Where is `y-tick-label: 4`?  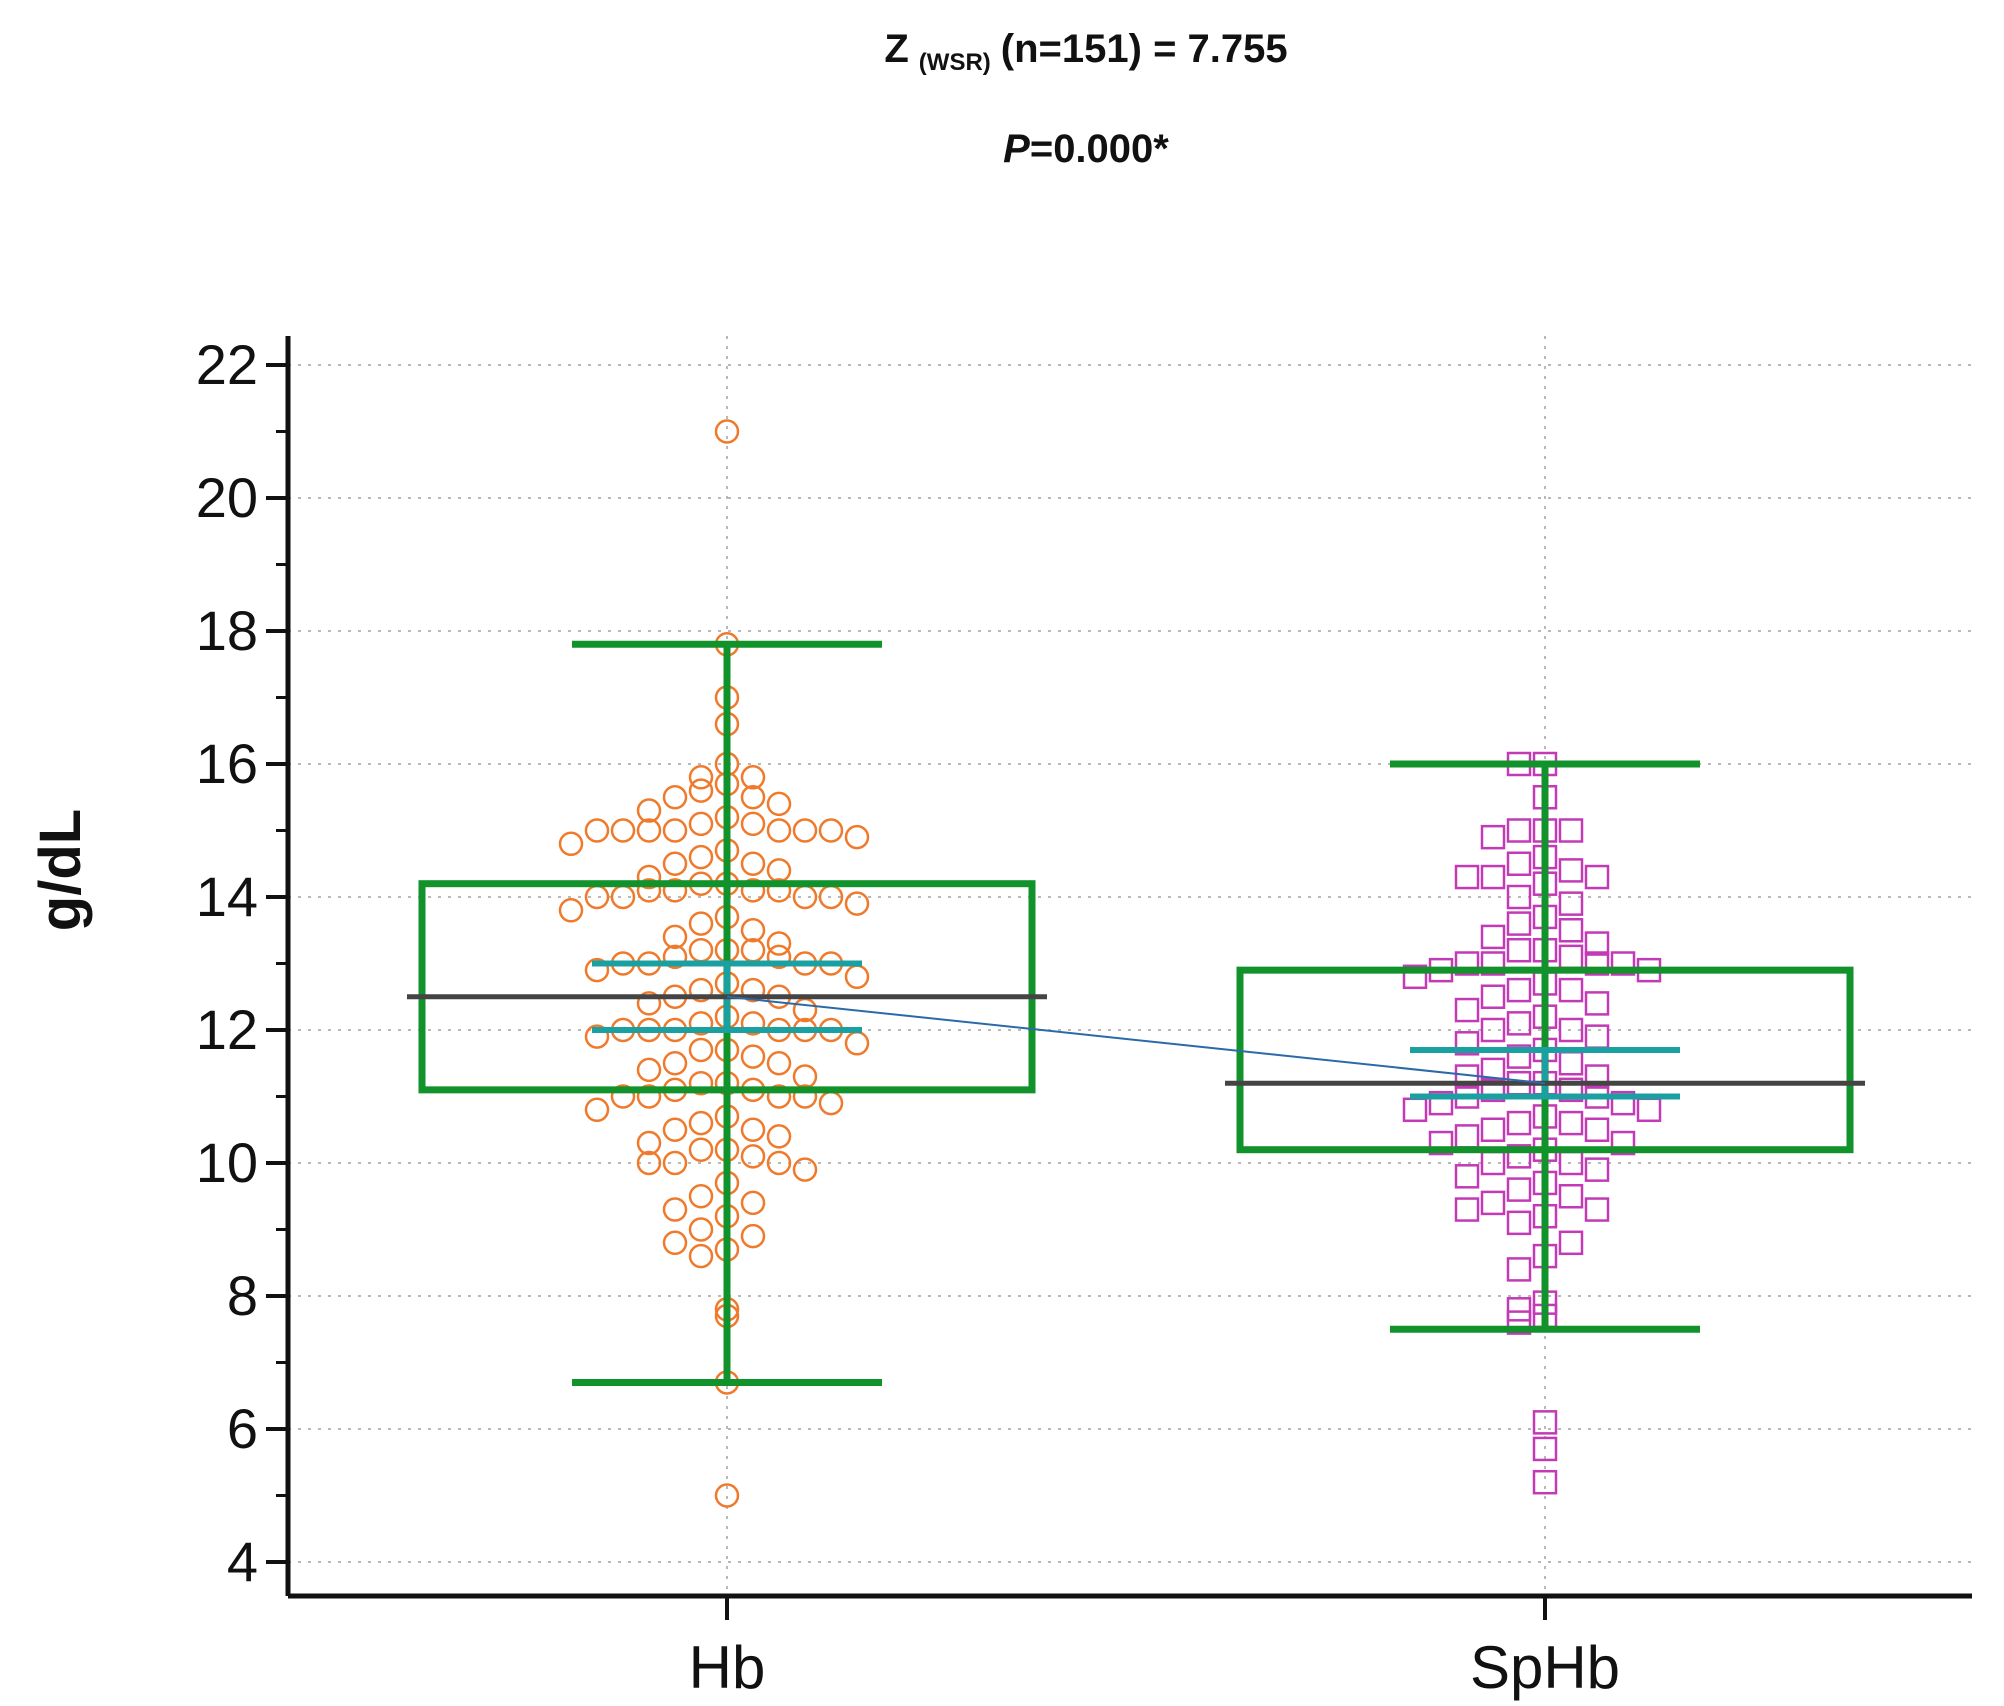
y-tick-label: 4 is located at coordinates (242, 1561).